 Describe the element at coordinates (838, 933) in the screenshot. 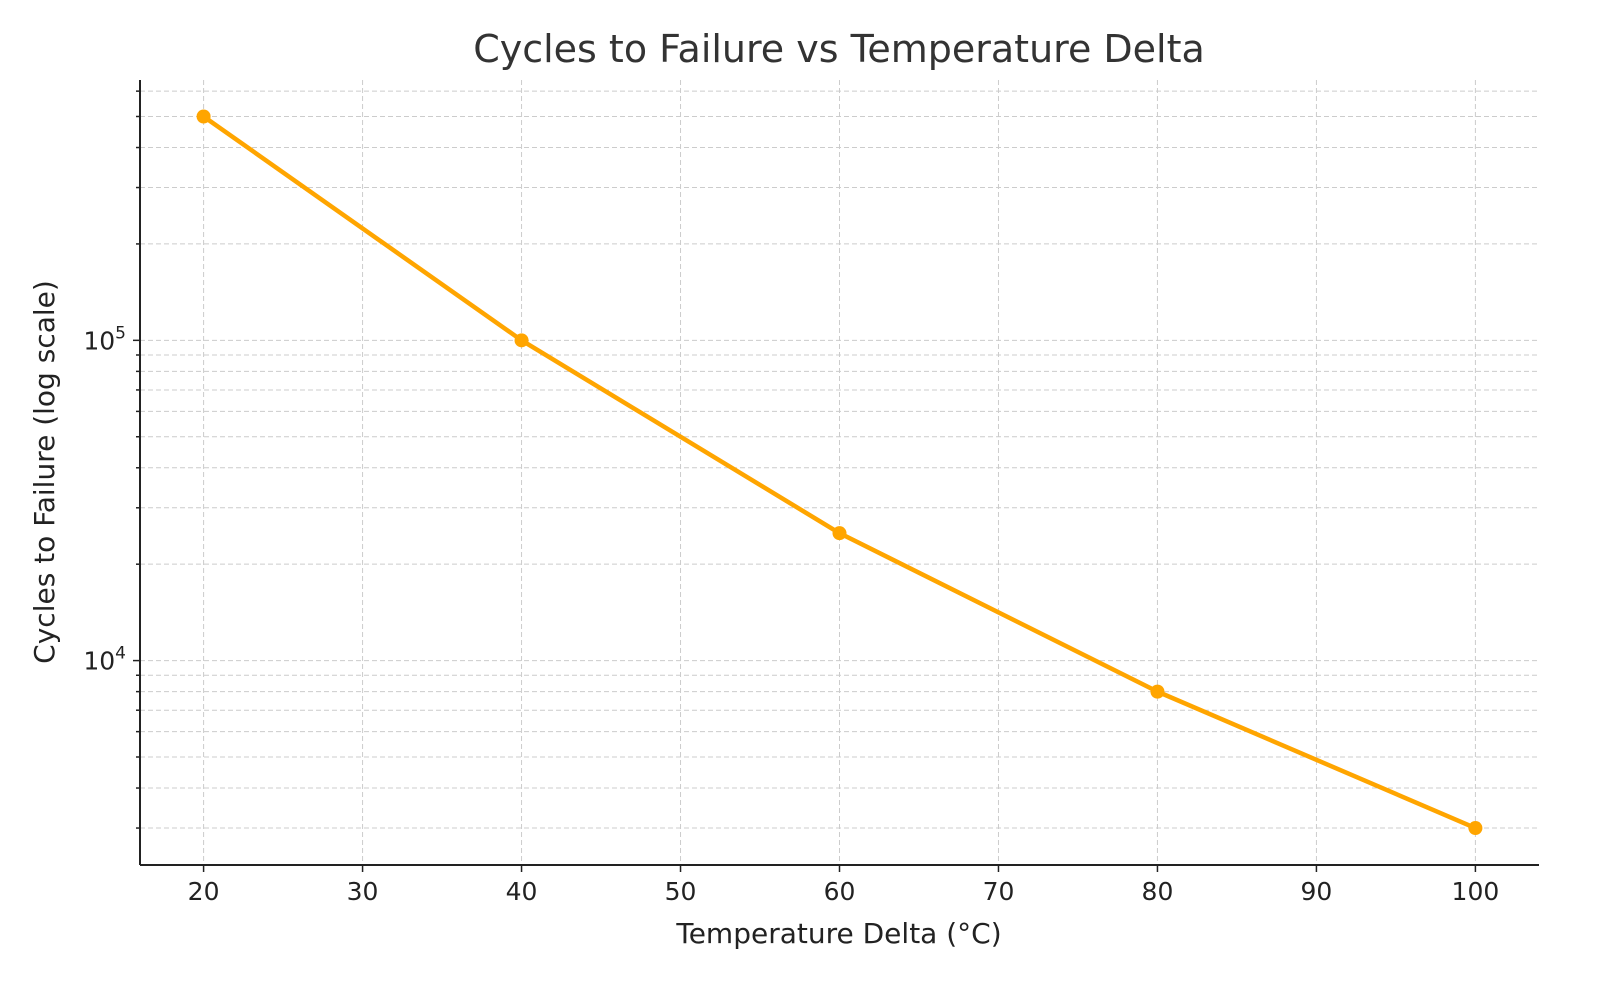

I see `x-axis-label: Temperature Delta (°C)` at that location.